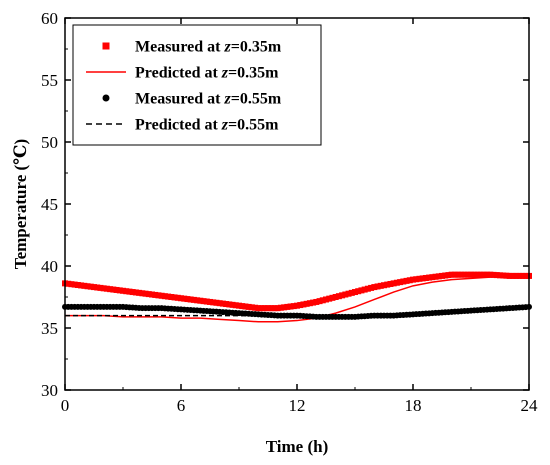  I want to click on legend-box, so click(197, 85).